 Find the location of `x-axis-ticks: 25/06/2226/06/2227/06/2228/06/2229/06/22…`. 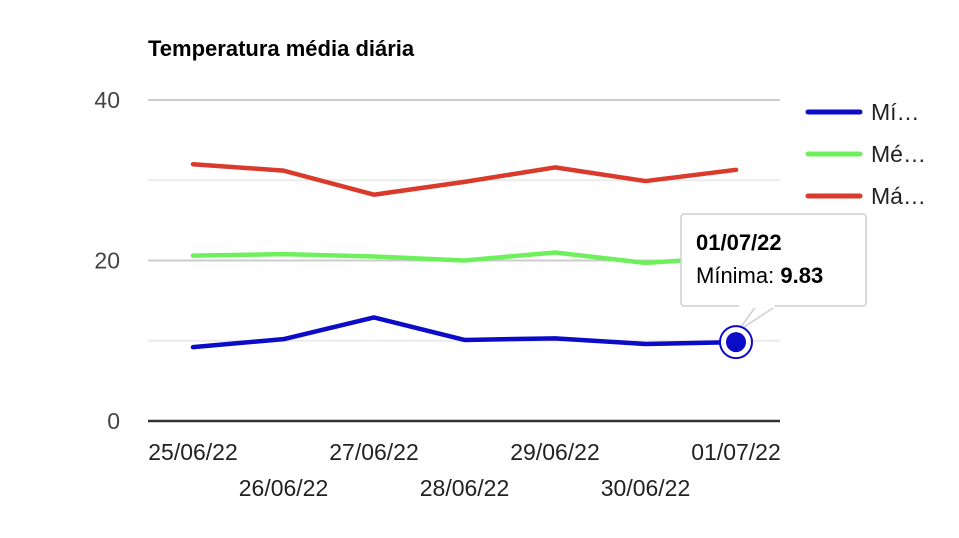

x-axis-ticks: 25/06/2226/06/2227/06/2228/06/2229/06/22… is located at coordinates (464, 470).